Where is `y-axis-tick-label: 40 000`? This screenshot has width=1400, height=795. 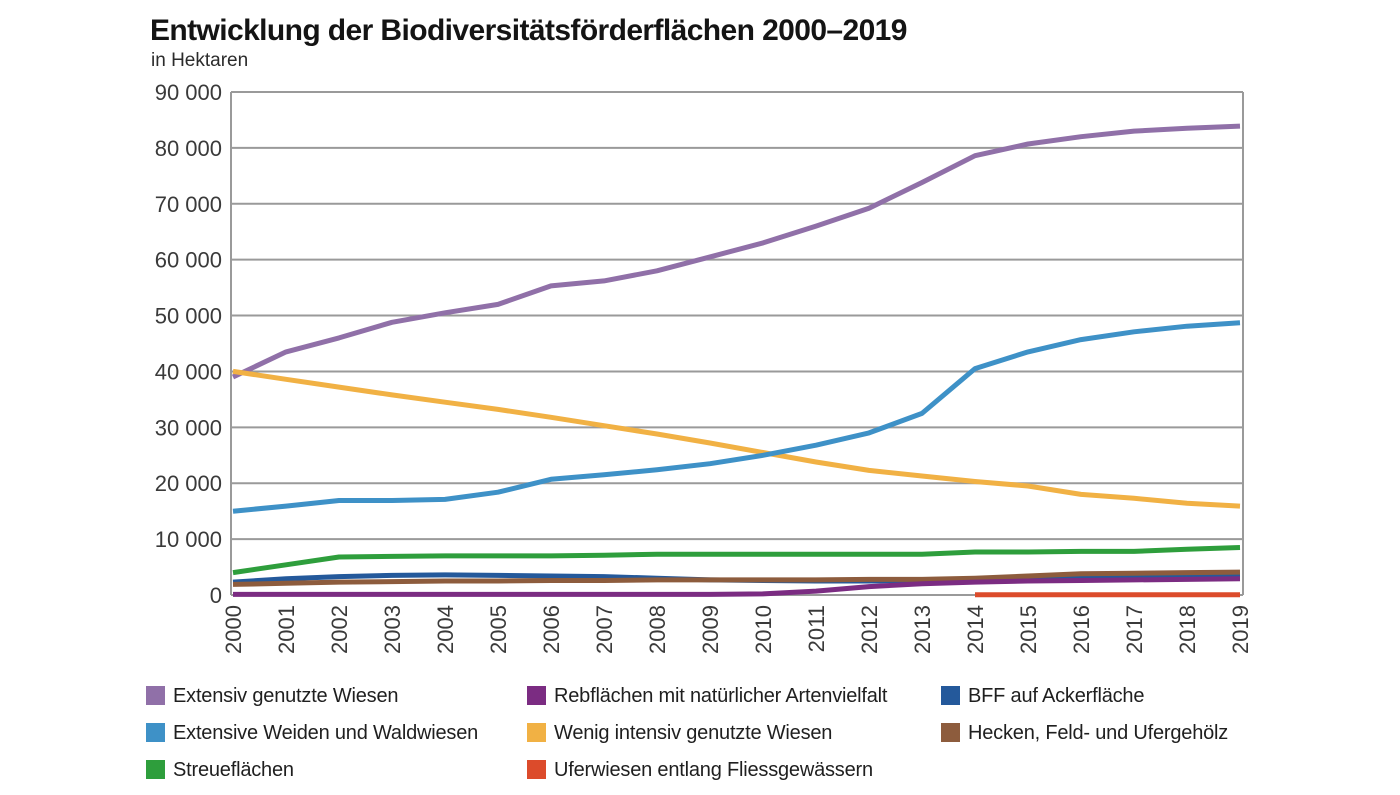 y-axis-tick-label: 40 000 is located at coordinates (188, 371).